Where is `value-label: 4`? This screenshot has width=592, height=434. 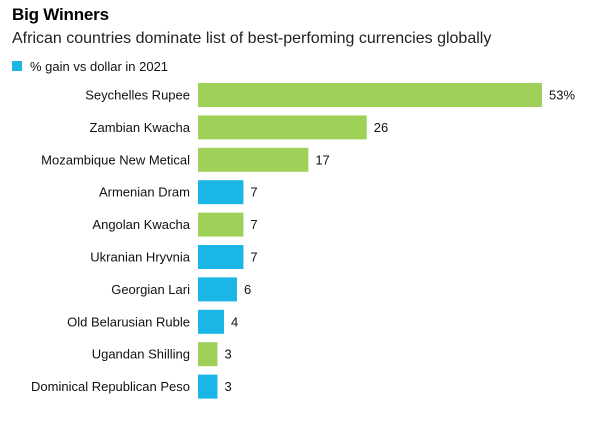
value-label: 4 is located at coordinates (234, 321).